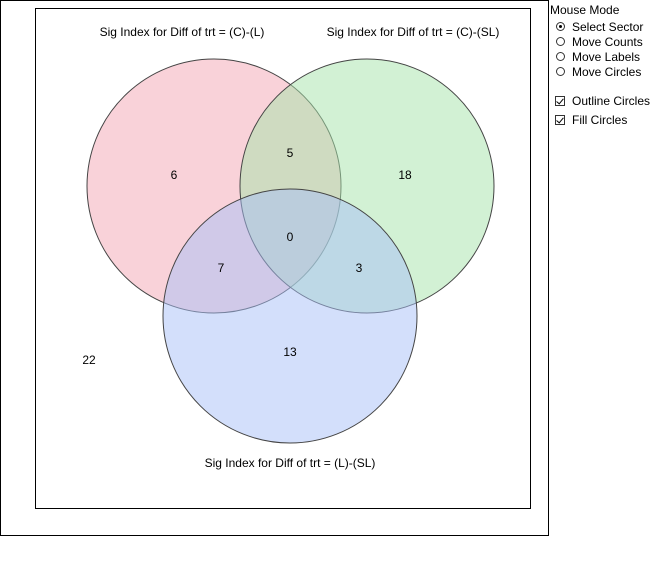 Image resolution: width=650 pixels, height=564 pixels. Describe the element at coordinates (413, 32) in the screenshot. I see `label-set-b: Sig Index for Diff of trt = (C)-(SL)` at that location.